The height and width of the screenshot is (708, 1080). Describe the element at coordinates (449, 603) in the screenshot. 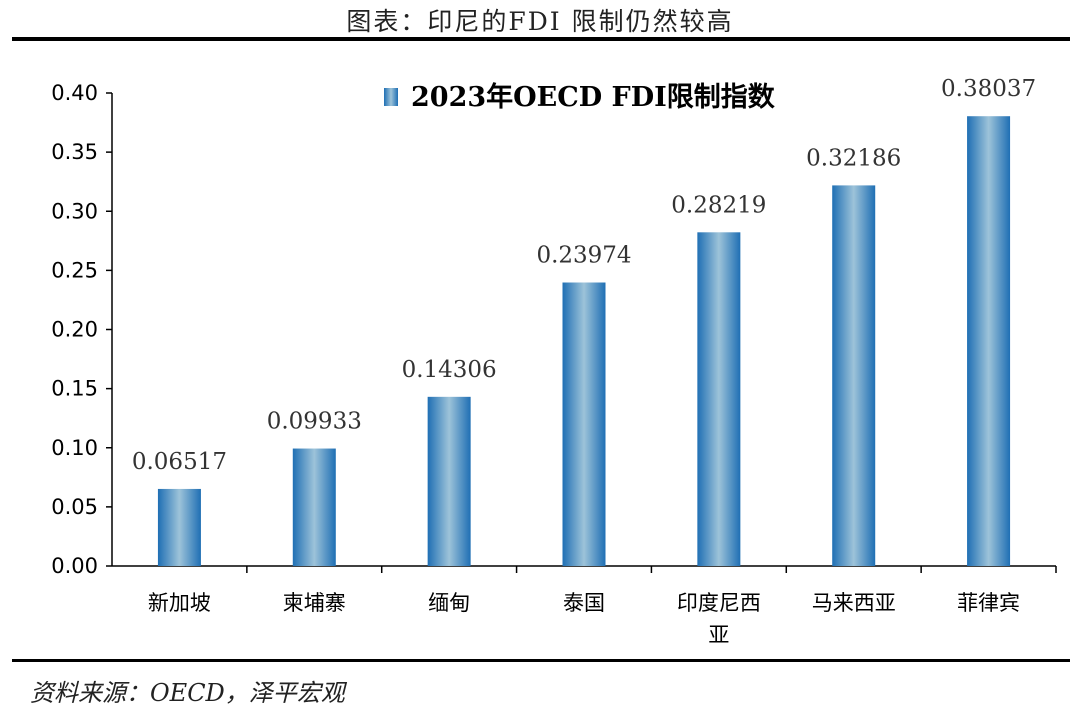

I see `x-tick-label: 缅甸` at that location.